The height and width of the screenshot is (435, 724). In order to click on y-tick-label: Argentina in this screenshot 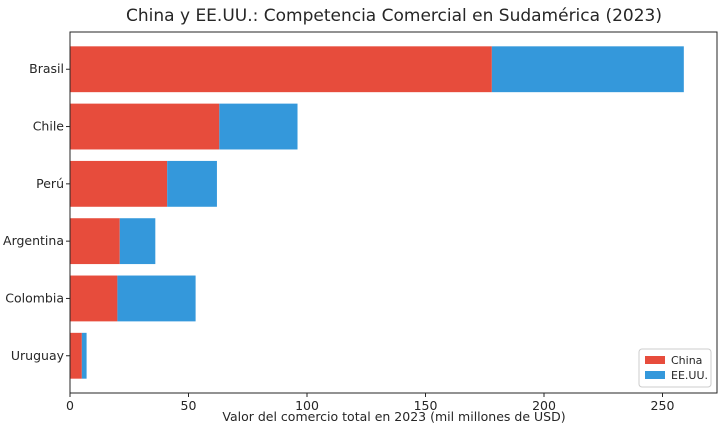, I will do `click(33, 240)`.